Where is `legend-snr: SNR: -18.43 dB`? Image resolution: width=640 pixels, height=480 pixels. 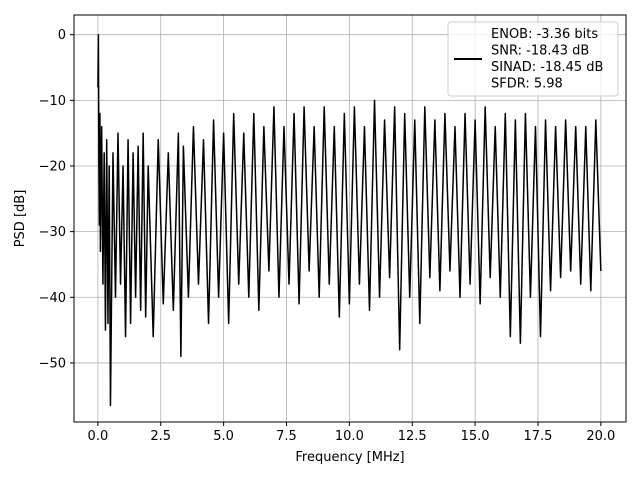 legend-snr: SNR: -18.43 dB is located at coordinates (540, 51).